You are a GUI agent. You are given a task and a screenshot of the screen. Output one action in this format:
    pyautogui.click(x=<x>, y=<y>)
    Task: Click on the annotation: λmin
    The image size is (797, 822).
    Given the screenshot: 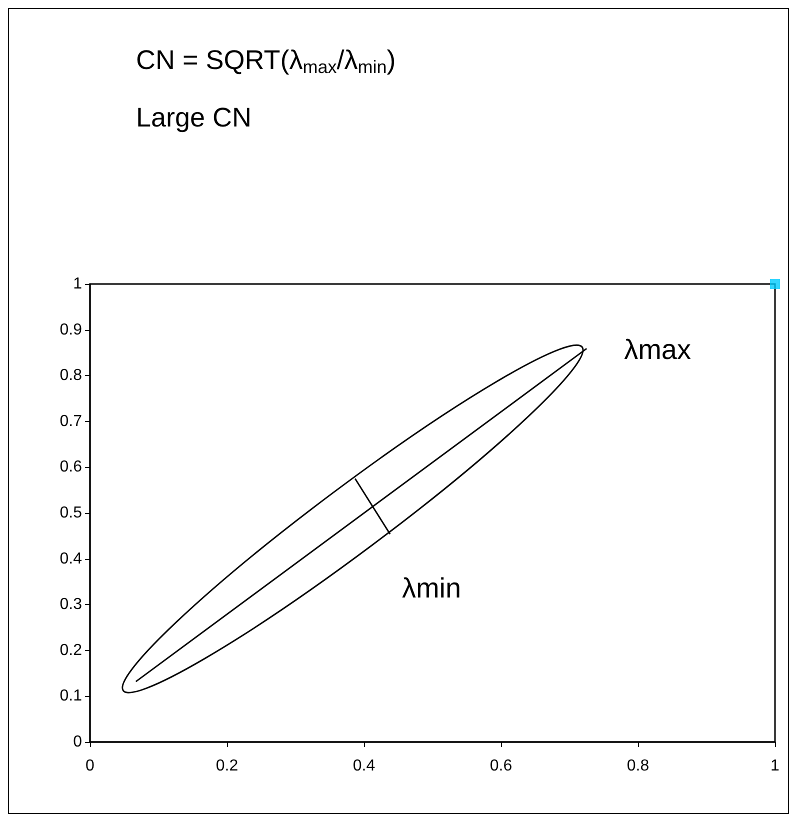 What is the action you would take?
    pyautogui.click(x=432, y=588)
    